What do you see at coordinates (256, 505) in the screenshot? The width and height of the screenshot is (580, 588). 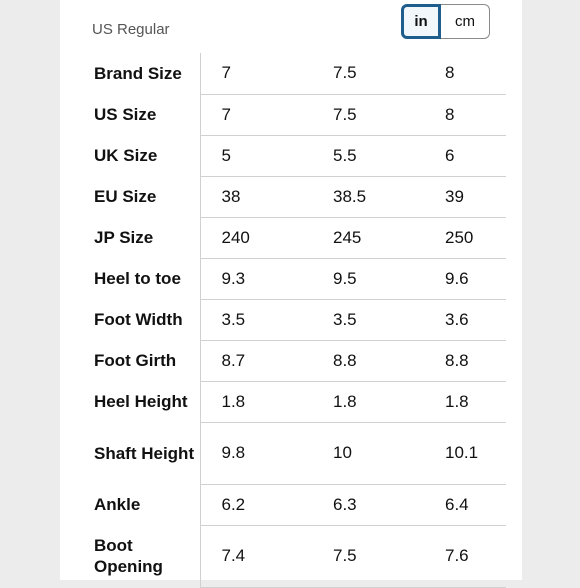 I see `size-cell: 6.2` at bounding box center [256, 505].